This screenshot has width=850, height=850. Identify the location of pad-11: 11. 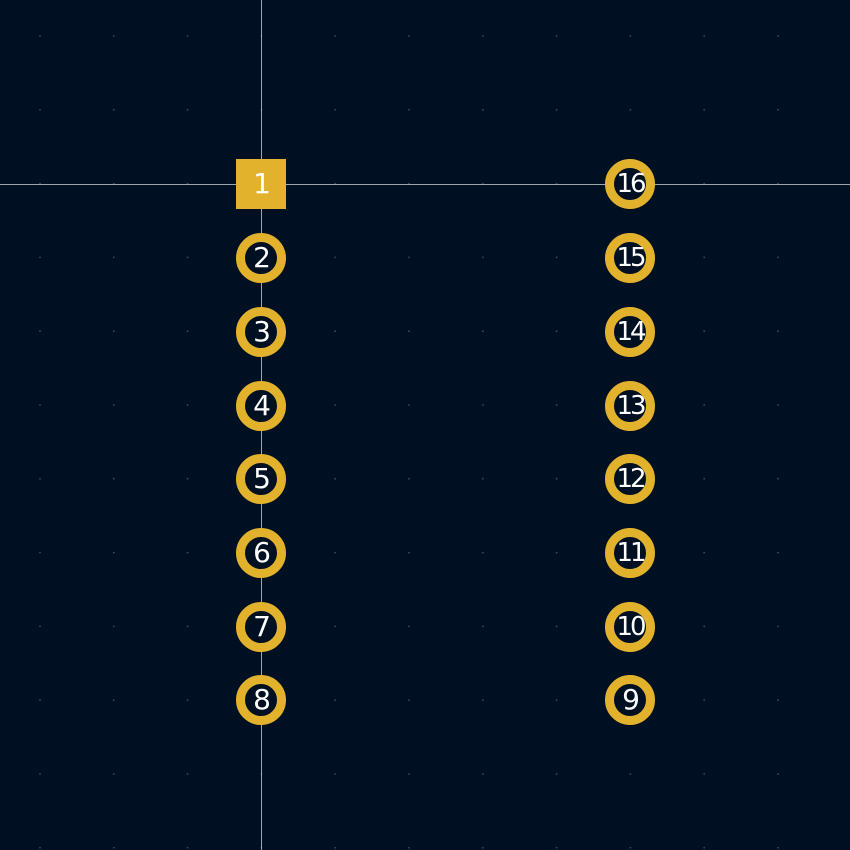
(630, 553).